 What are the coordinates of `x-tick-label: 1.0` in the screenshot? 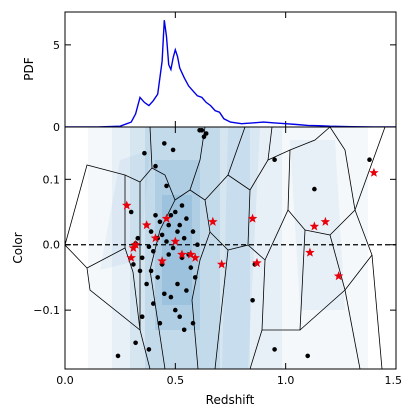 It's located at (286, 380).